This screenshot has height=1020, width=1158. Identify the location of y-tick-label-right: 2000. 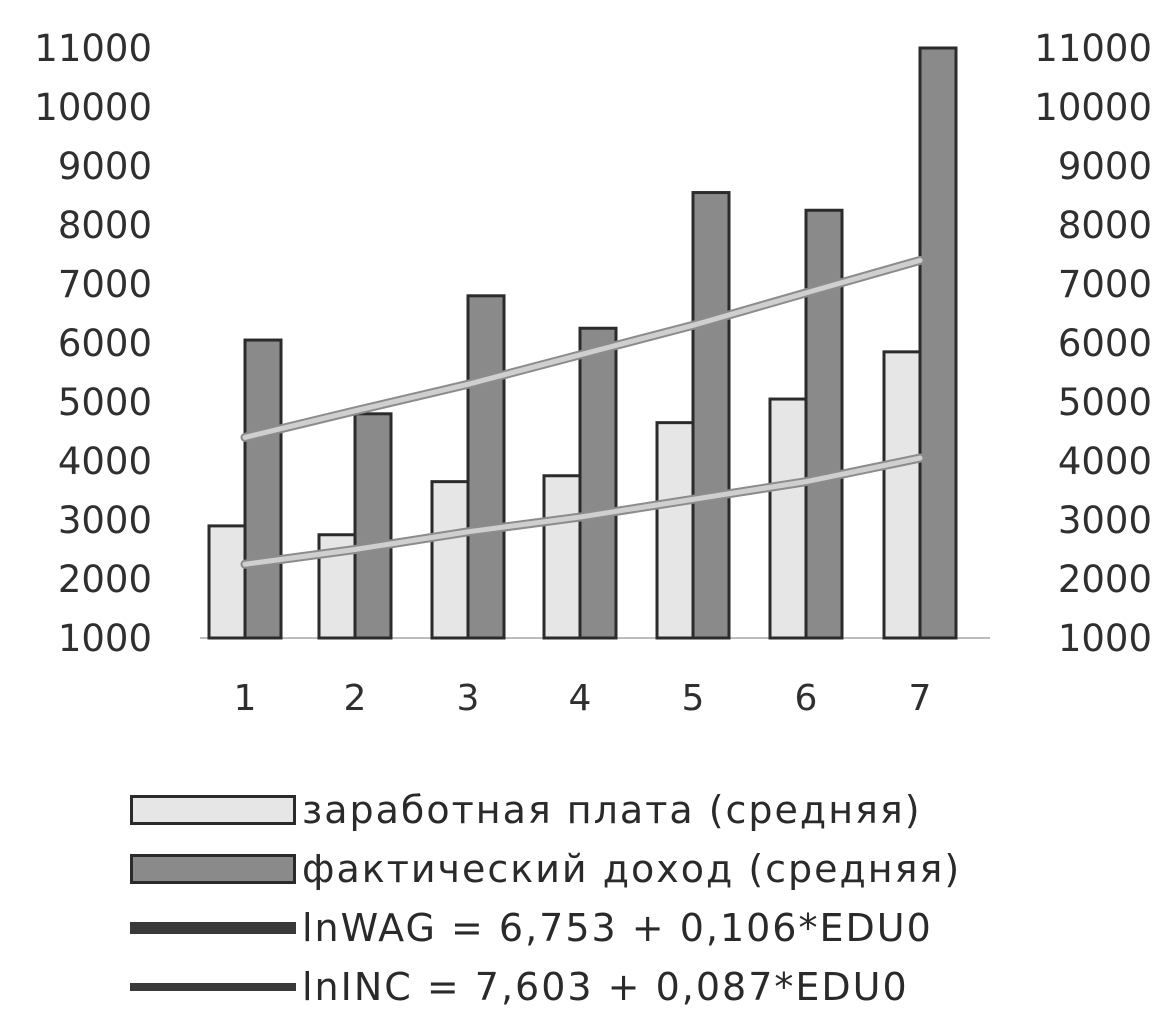
(1105, 579).